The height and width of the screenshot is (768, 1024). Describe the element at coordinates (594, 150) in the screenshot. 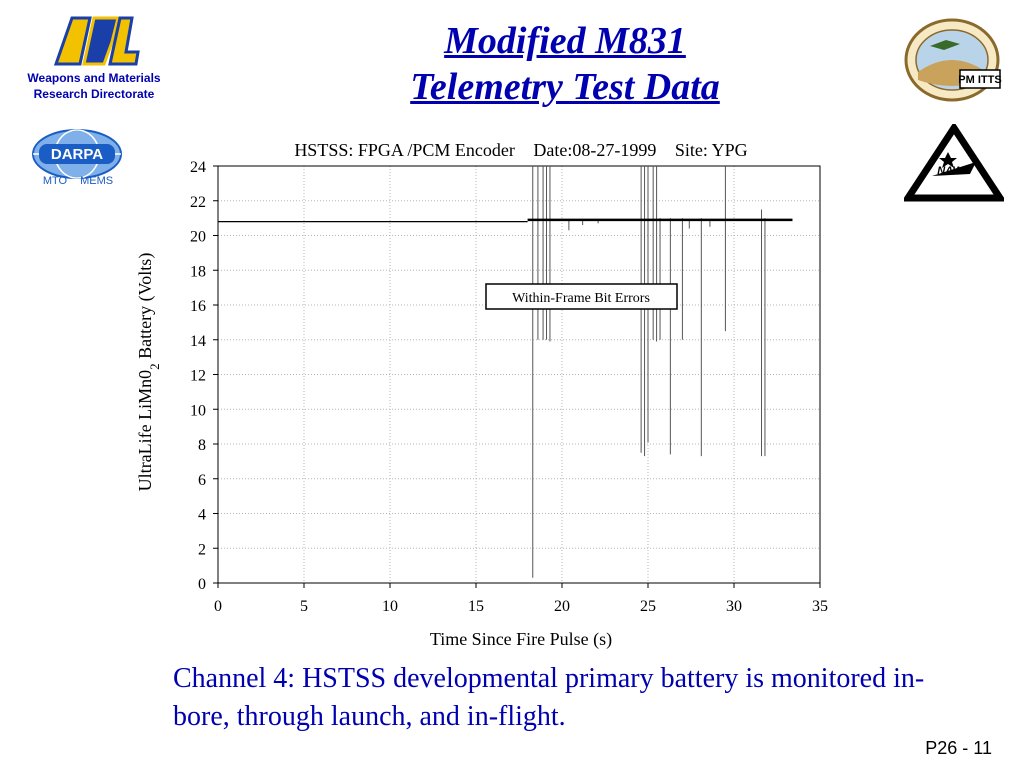

I see `chart-header-part-2: Date:08-27-1999` at that location.